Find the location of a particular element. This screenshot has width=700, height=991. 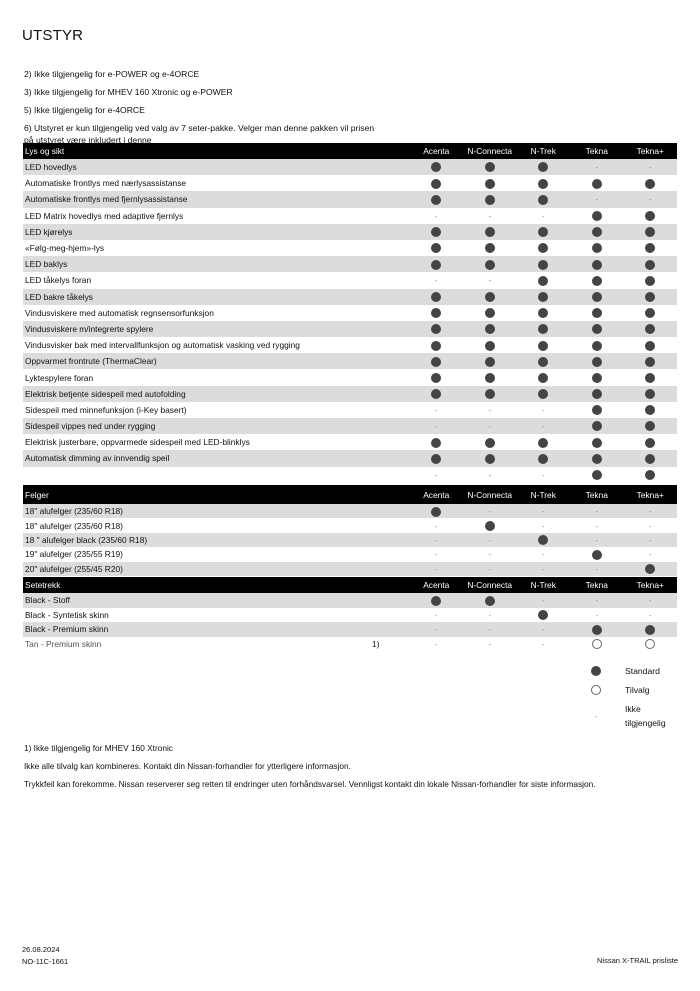

row-label: 18 " alufelger black (235/60 R18) is located at coordinates (177, 540).